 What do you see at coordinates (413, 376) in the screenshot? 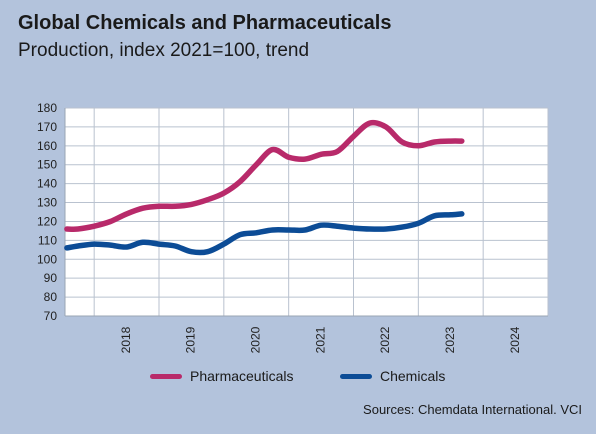
I see `legend-label-chemicals: Chemicals` at bounding box center [413, 376].